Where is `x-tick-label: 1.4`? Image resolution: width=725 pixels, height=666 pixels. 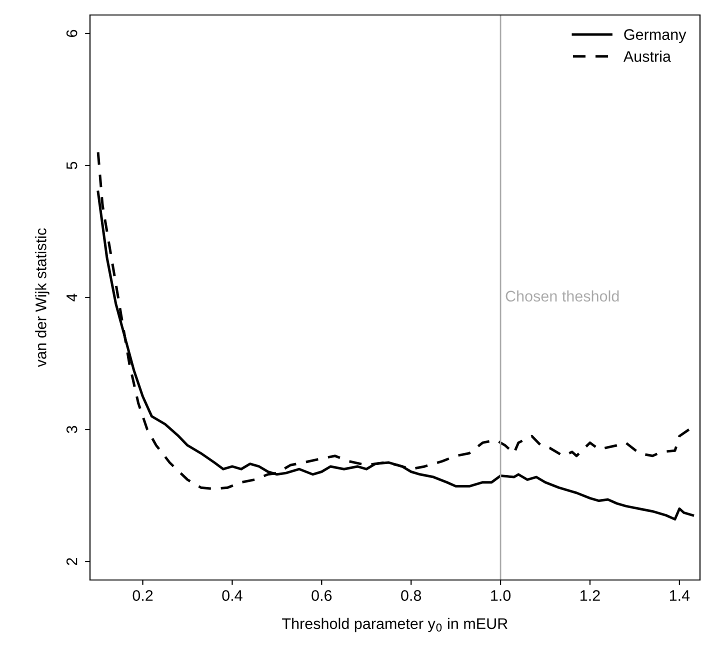 x-tick-label: 1.4 is located at coordinates (680, 595).